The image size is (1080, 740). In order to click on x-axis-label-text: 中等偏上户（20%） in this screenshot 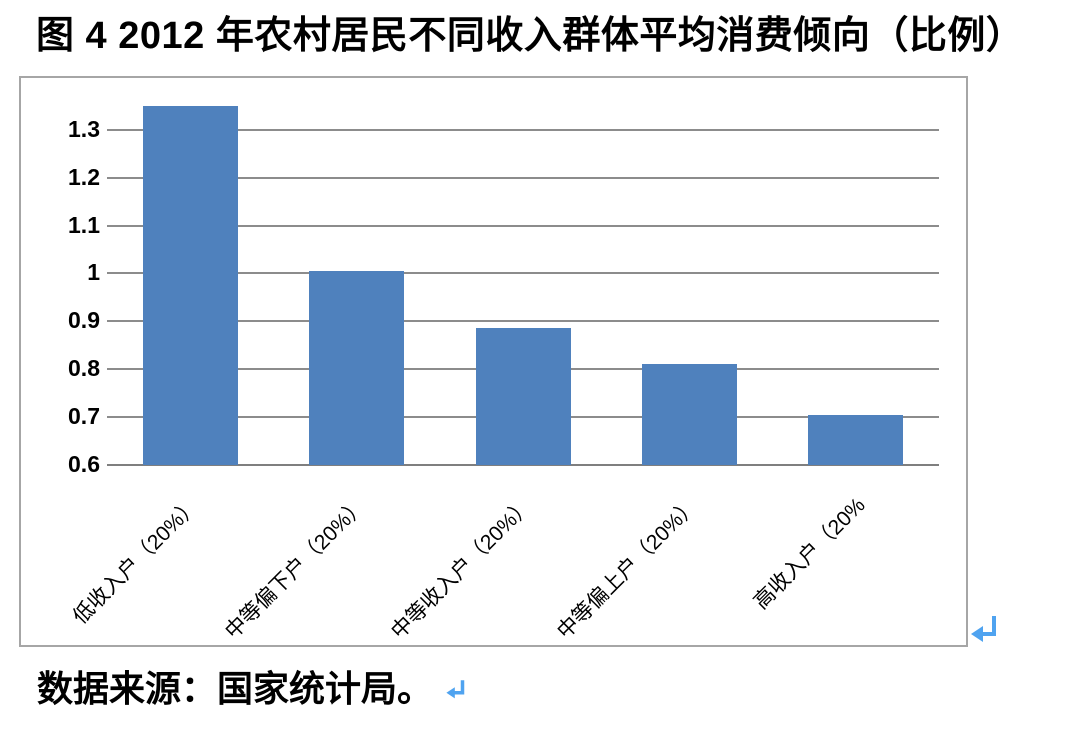, I will do `click(628, 568)`.